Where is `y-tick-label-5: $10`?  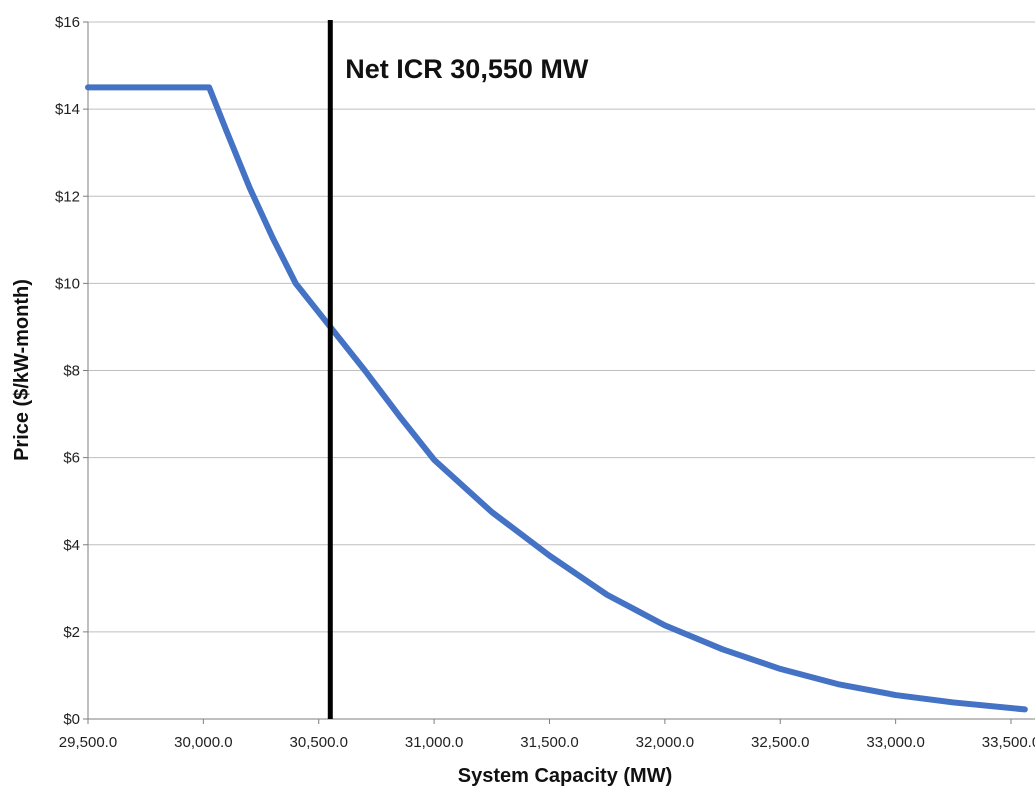
y-tick-label-5: $10 is located at coordinates (67, 283).